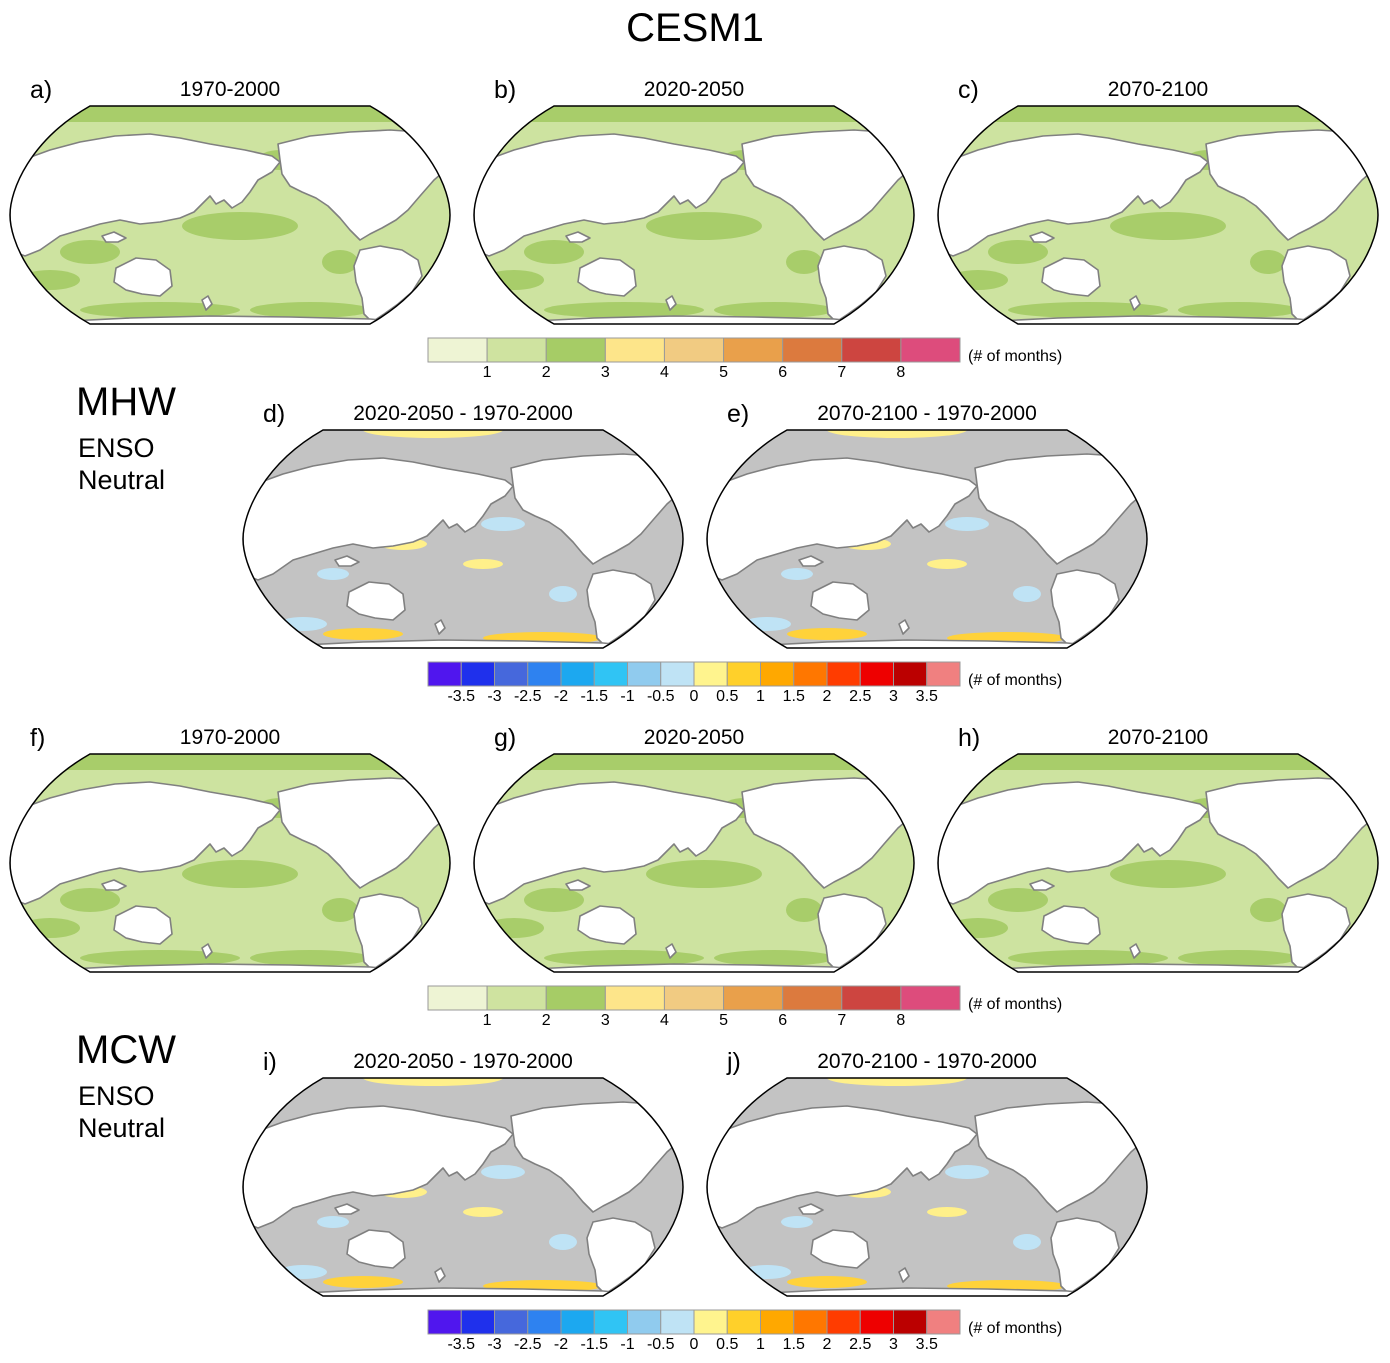 The image size is (1390, 1363). I want to click on colorbar-tick-label: 3, so click(893, 1344).